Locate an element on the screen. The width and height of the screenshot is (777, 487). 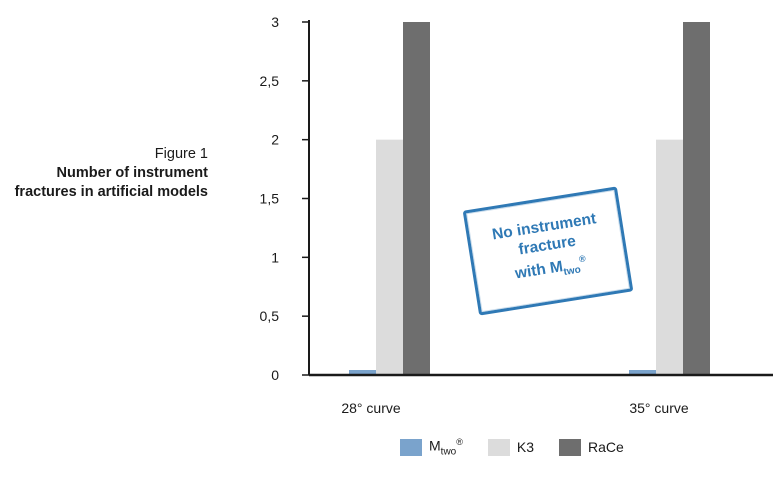
y-tick-label: 0,5 is located at coordinates (270, 316).